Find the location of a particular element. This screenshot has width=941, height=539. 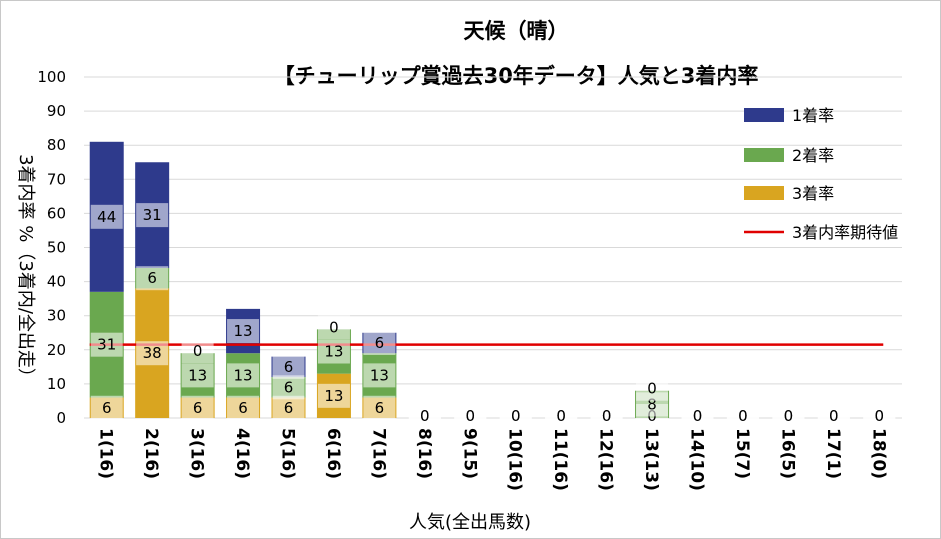

x-tick-label: 18(0) is located at coordinates (878, 453).